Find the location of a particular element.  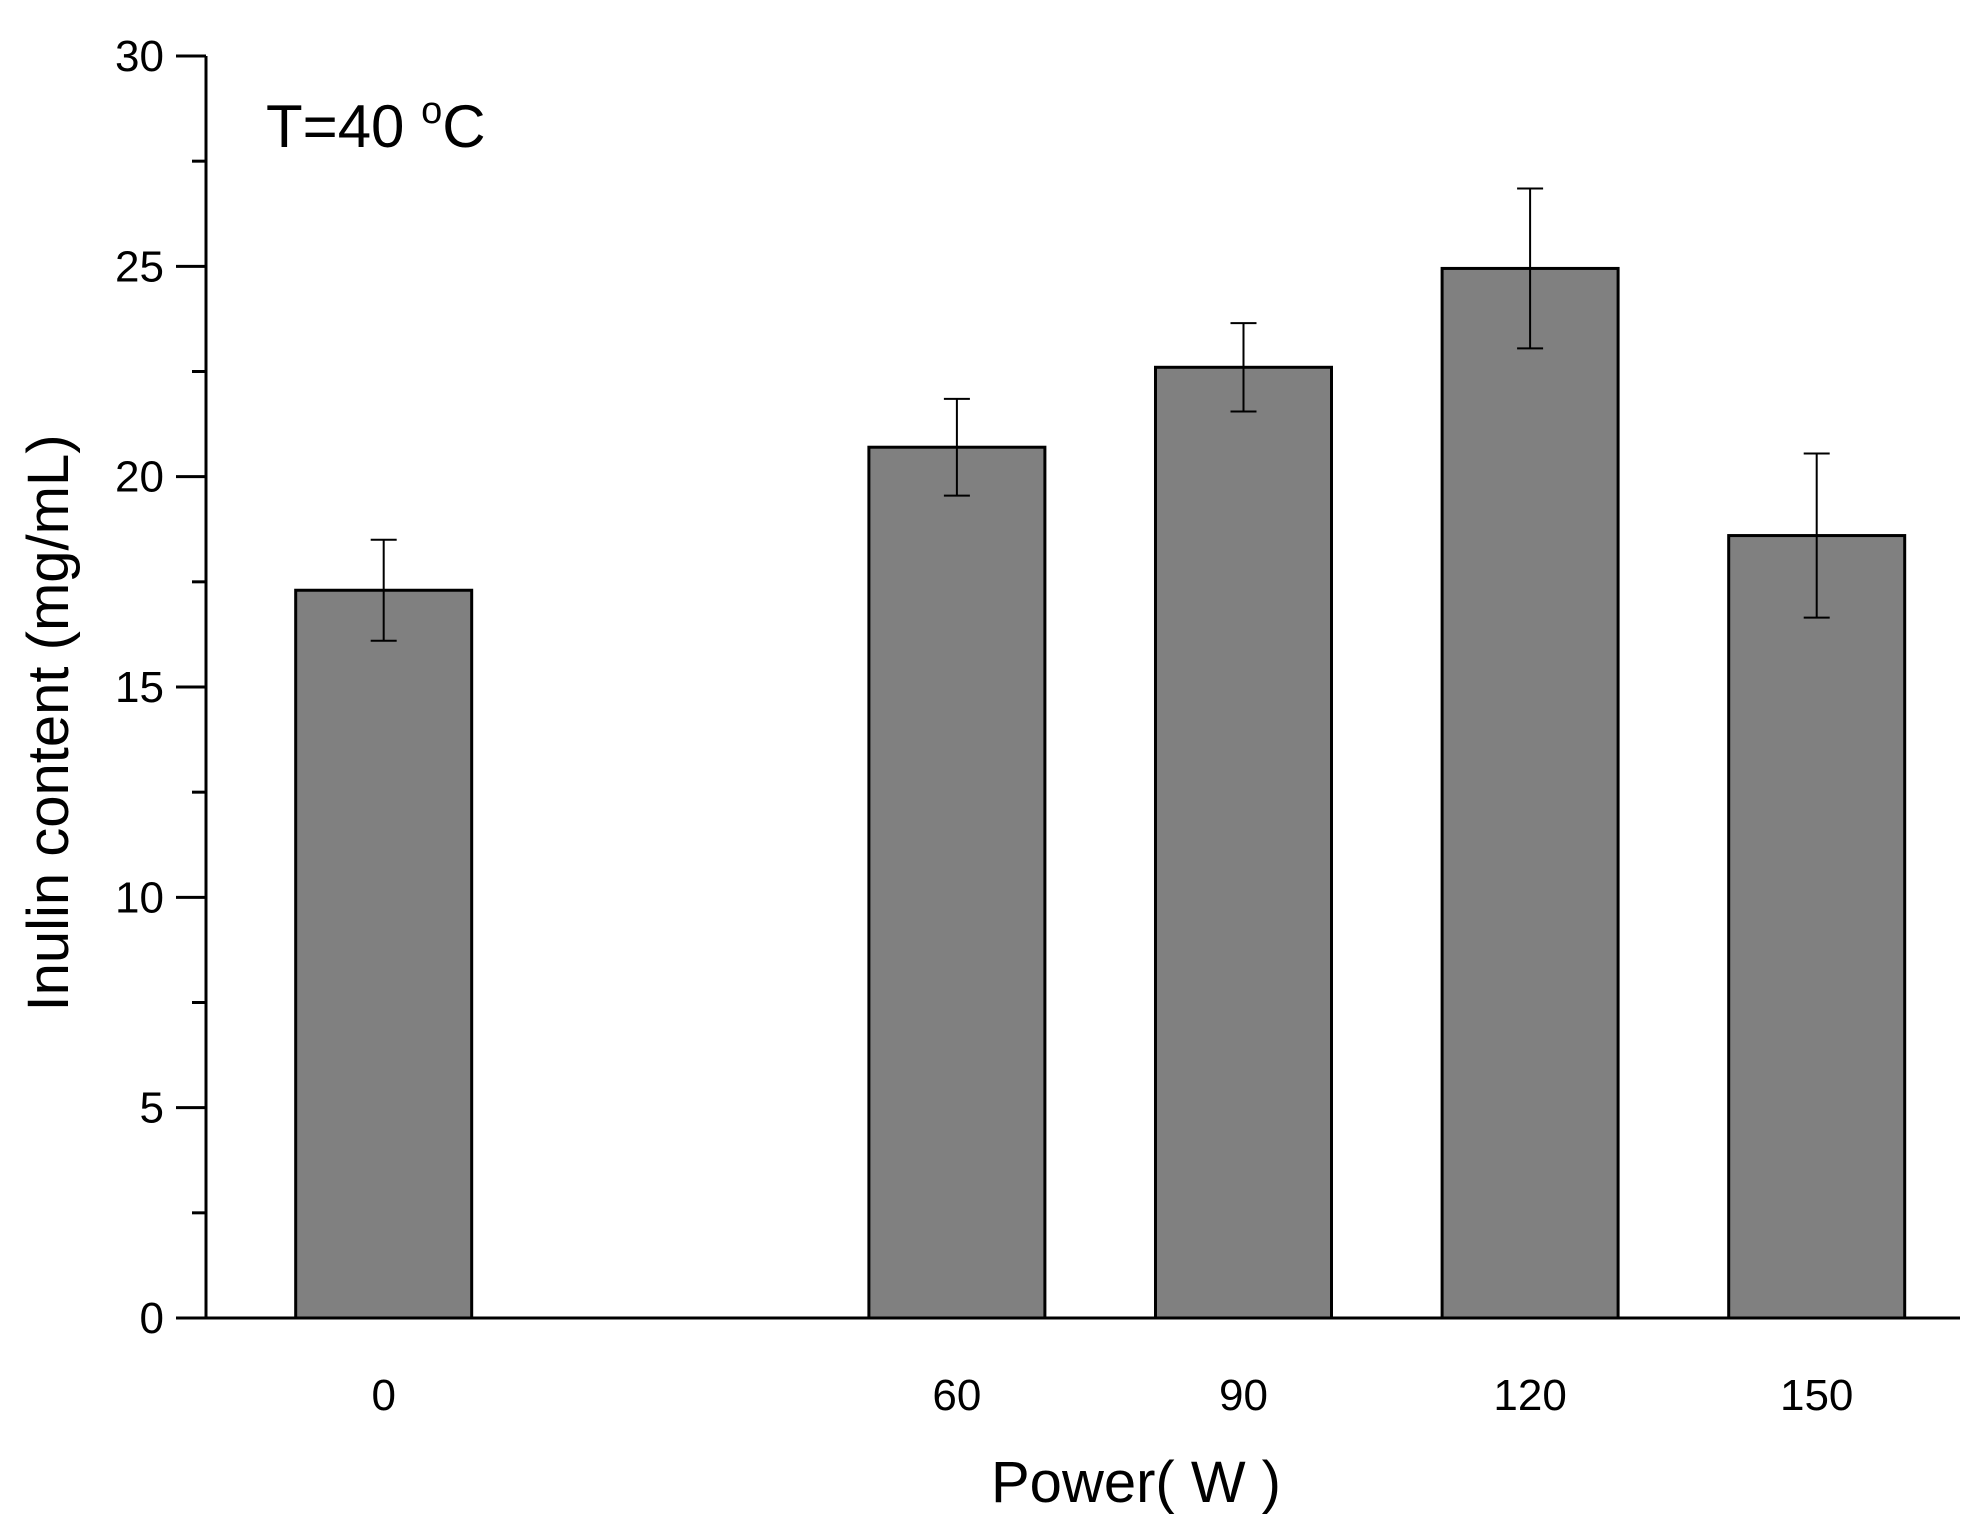

y-tick-label: 25 is located at coordinates (139, 266).